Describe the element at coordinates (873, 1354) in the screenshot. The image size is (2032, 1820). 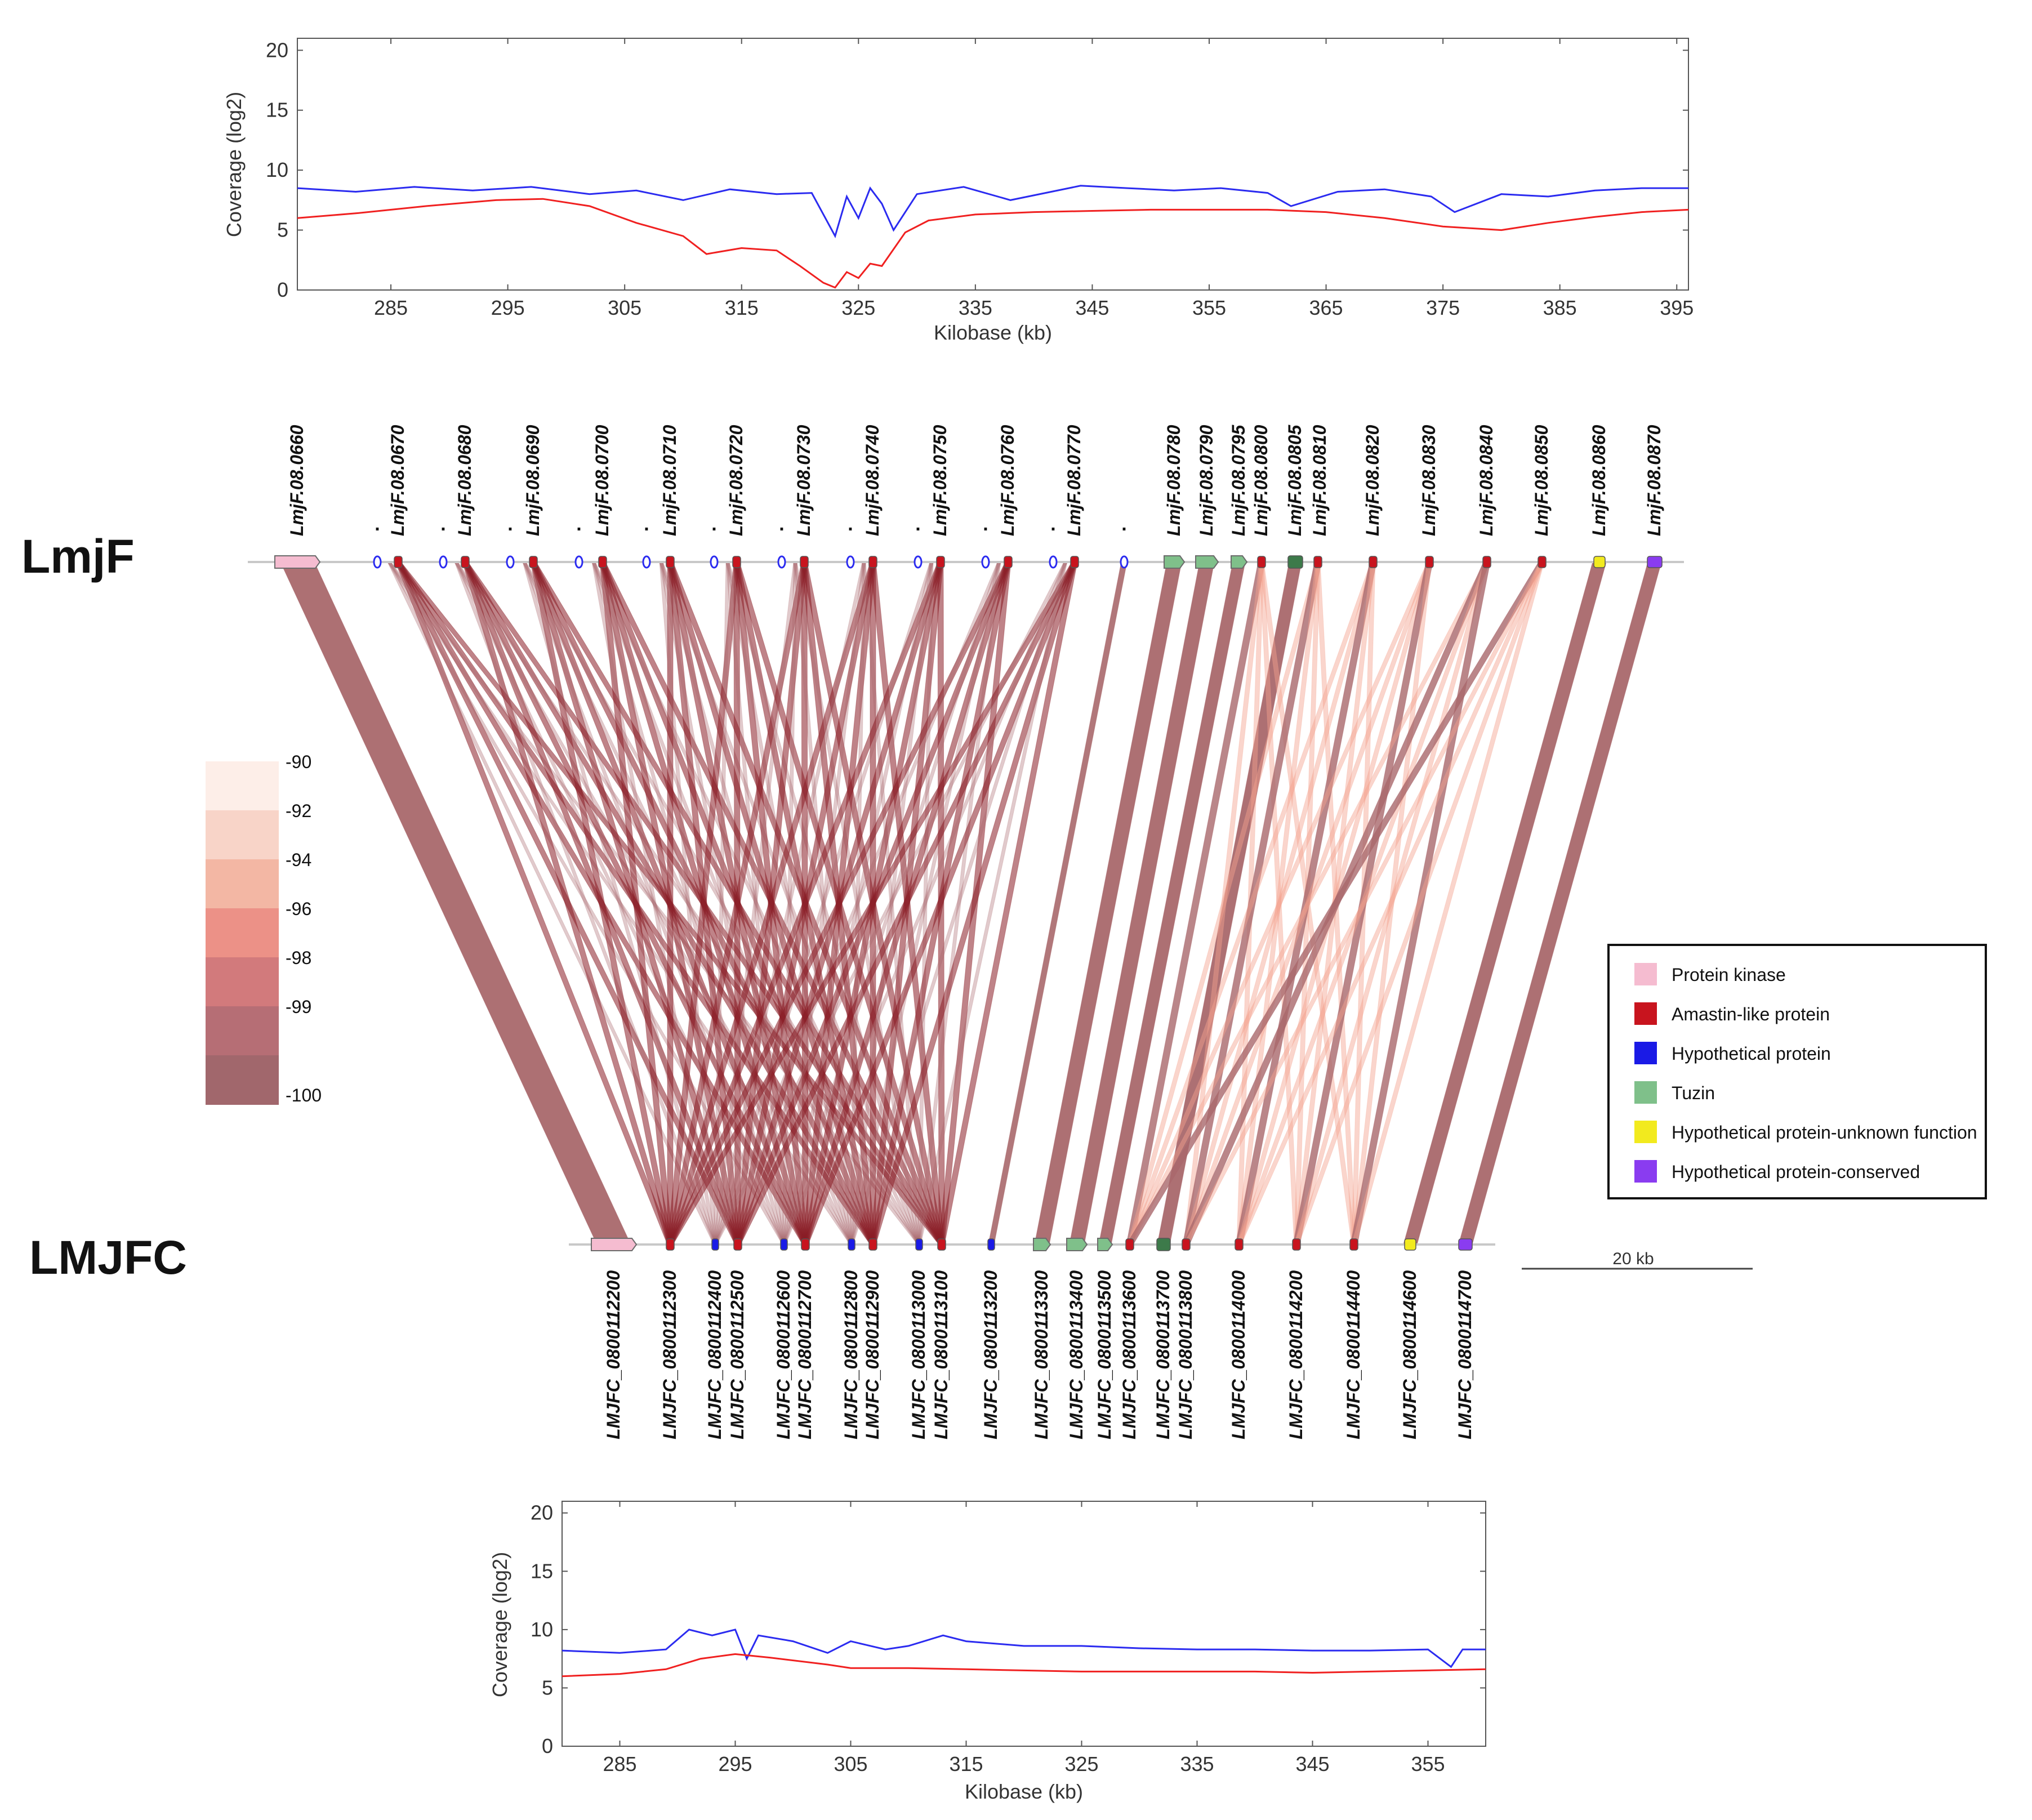
I see `gene-label-bottom: LMJFC_0800112900` at that location.